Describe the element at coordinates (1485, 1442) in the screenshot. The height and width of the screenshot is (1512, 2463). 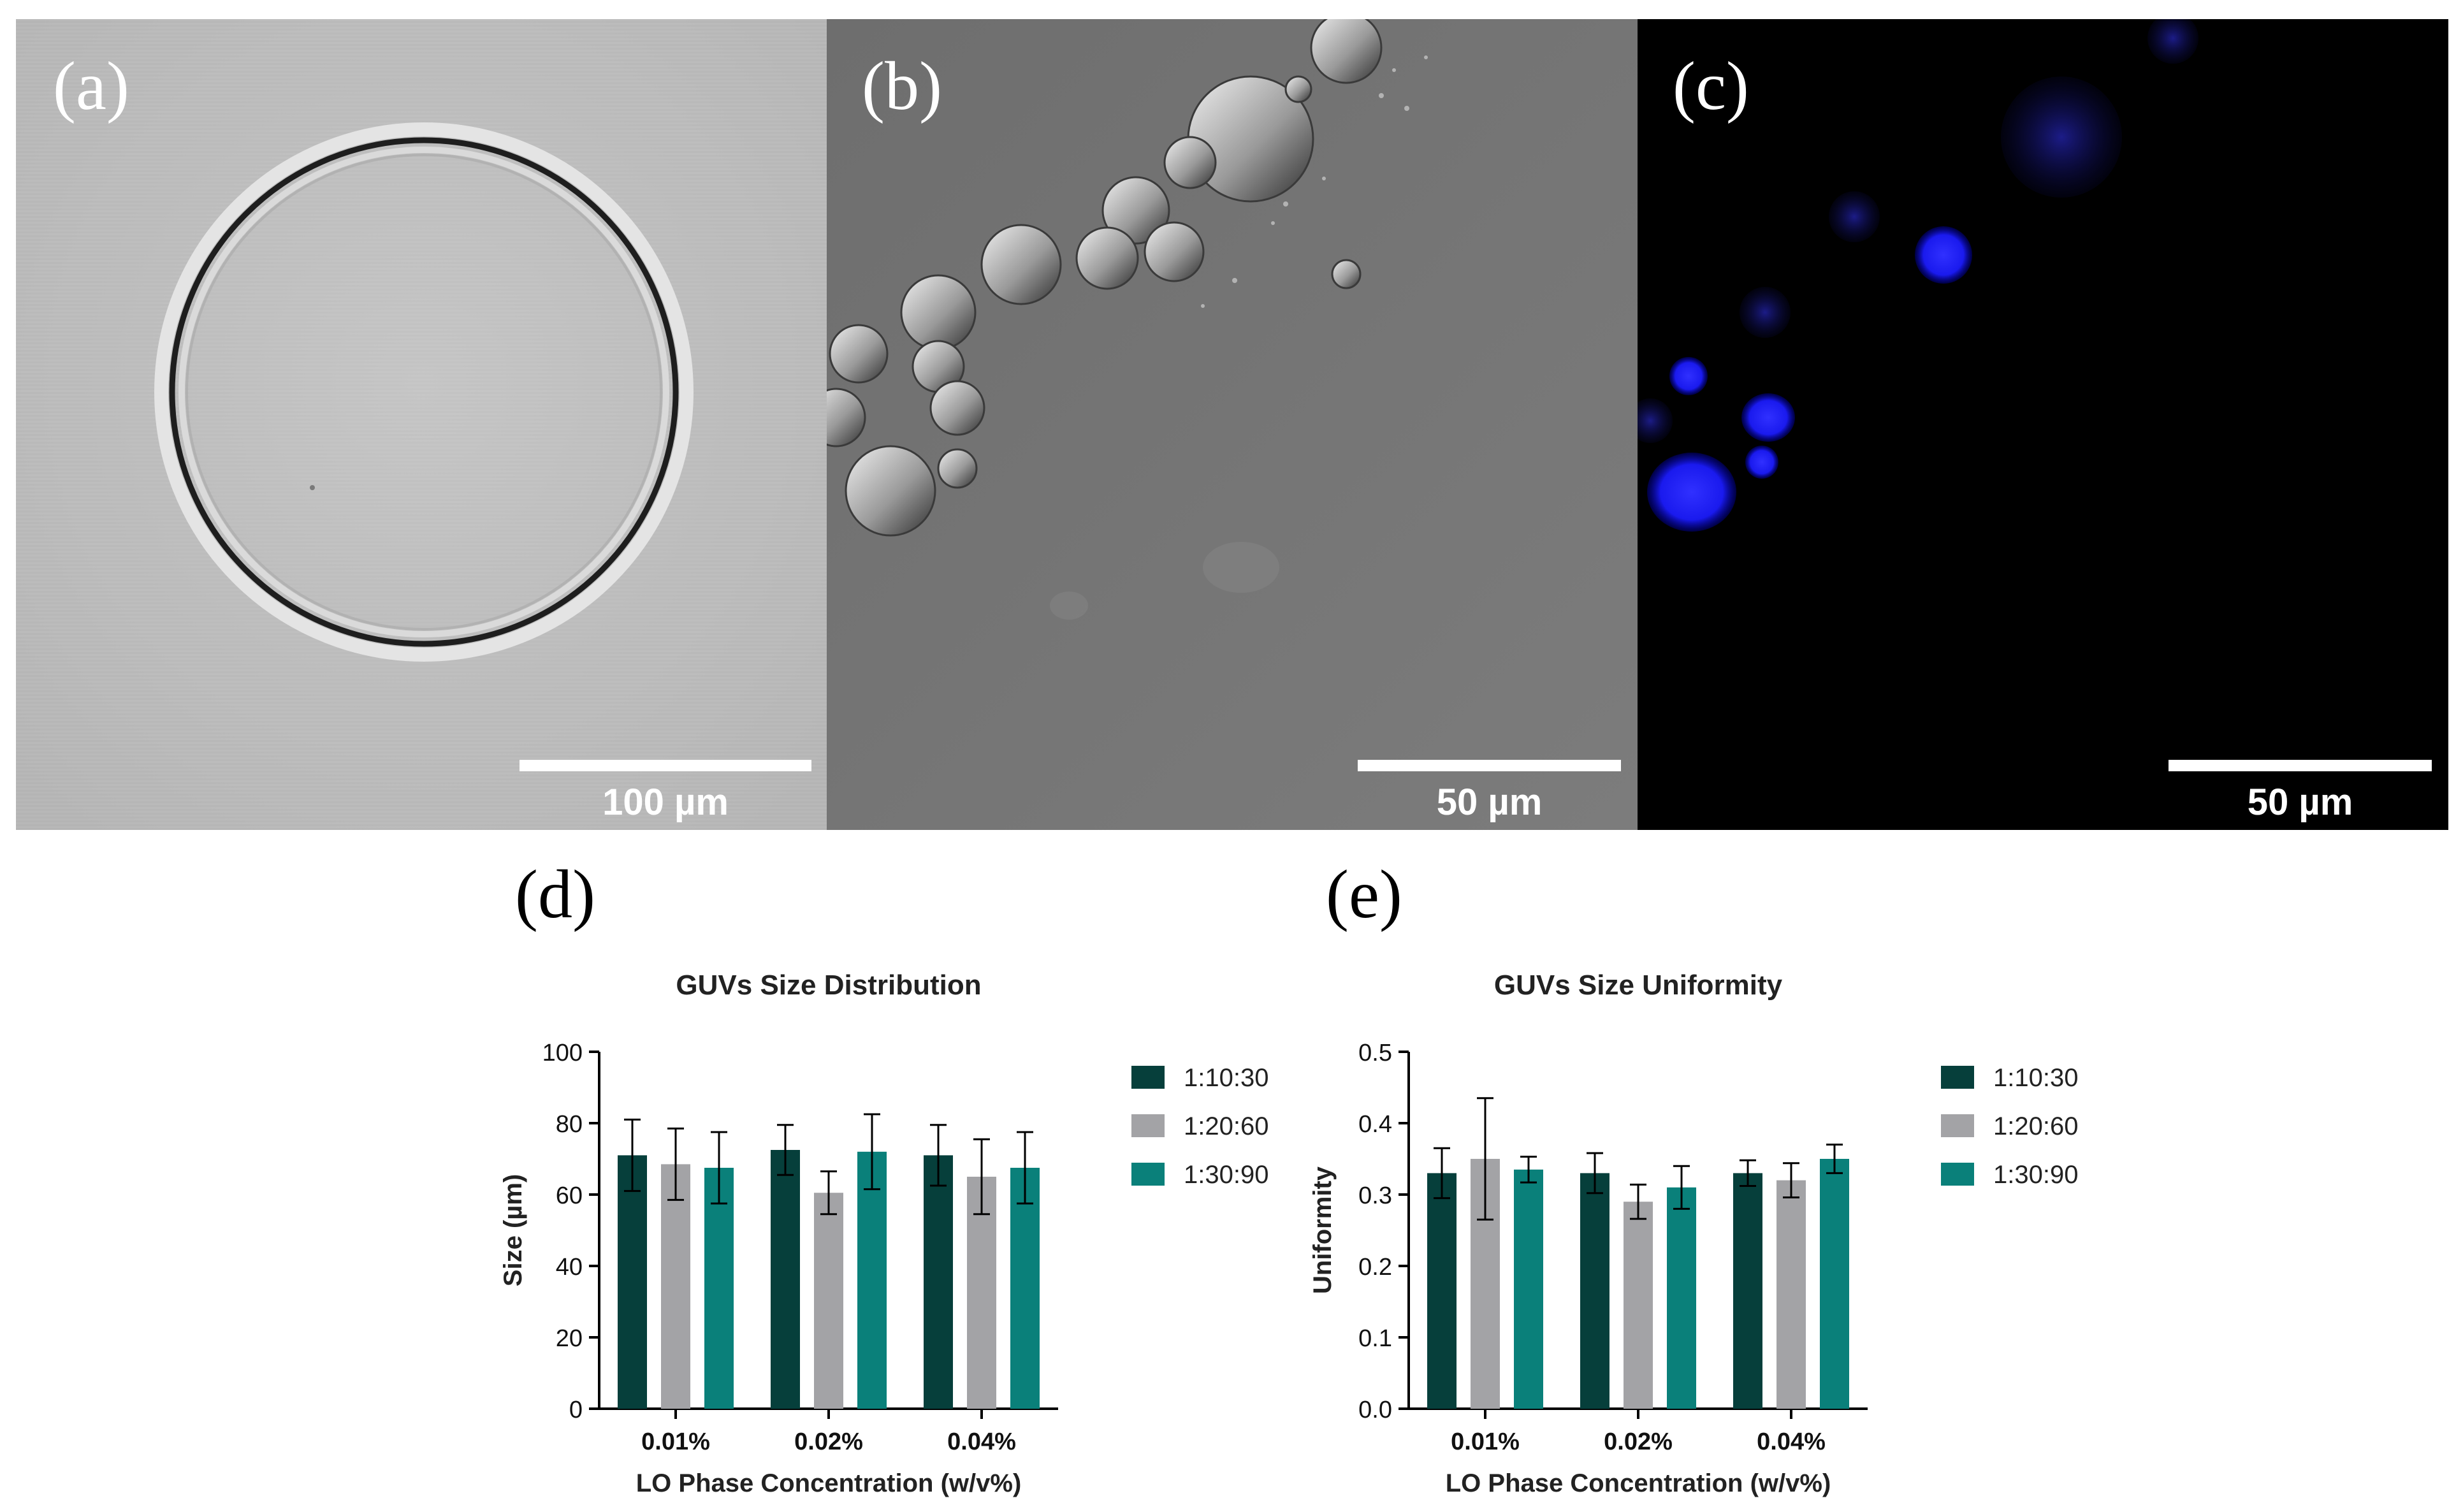
I see `uniformity-chart-x-tick-label: 0.01%` at that location.